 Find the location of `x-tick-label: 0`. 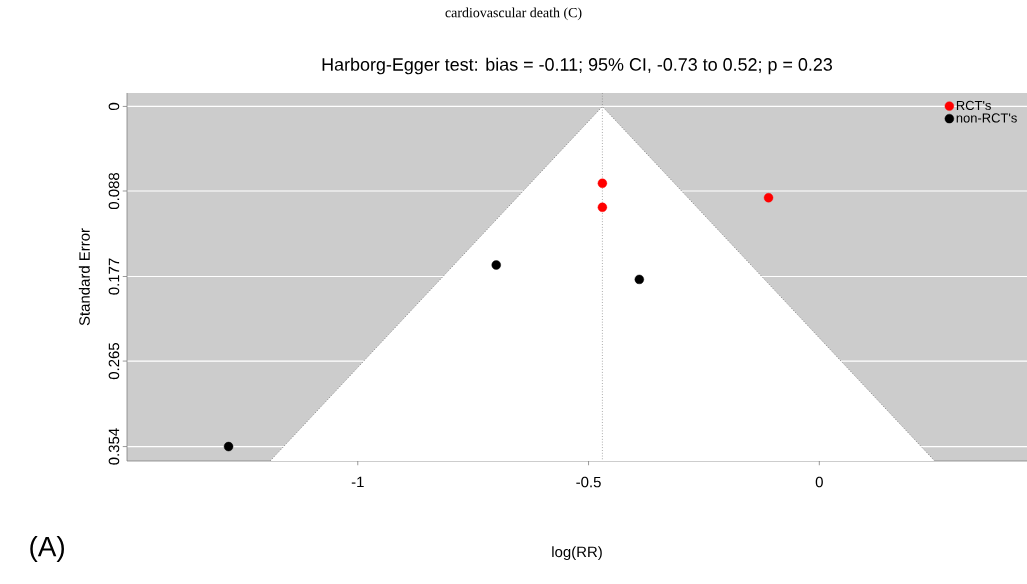

x-tick-label: 0 is located at coordinates (819, 482).